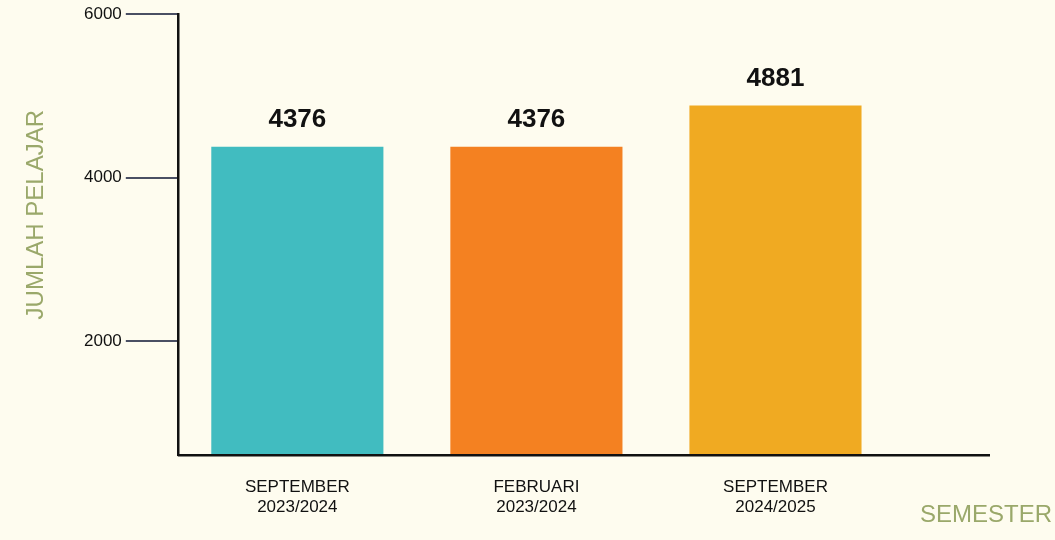 This screenshot has height=540, width=1055. What do you see at coordinates (102, 340) in the screenshot?
I see `y-tick-label: 2000` at bounding box center [102, 340].